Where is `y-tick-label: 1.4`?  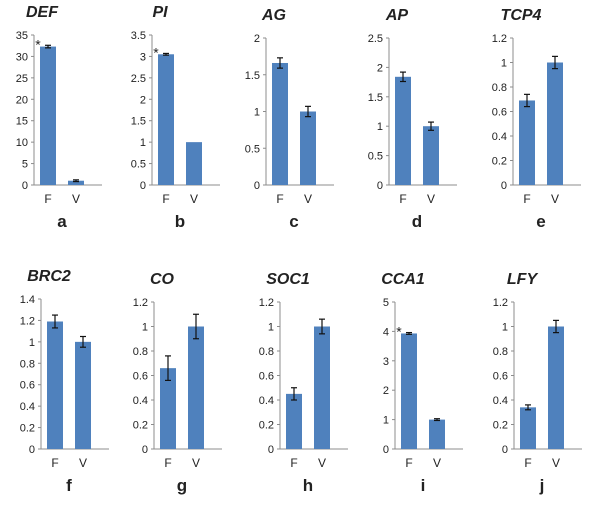
y-tick-label: 1.4 is located at coordinates (27, 300).